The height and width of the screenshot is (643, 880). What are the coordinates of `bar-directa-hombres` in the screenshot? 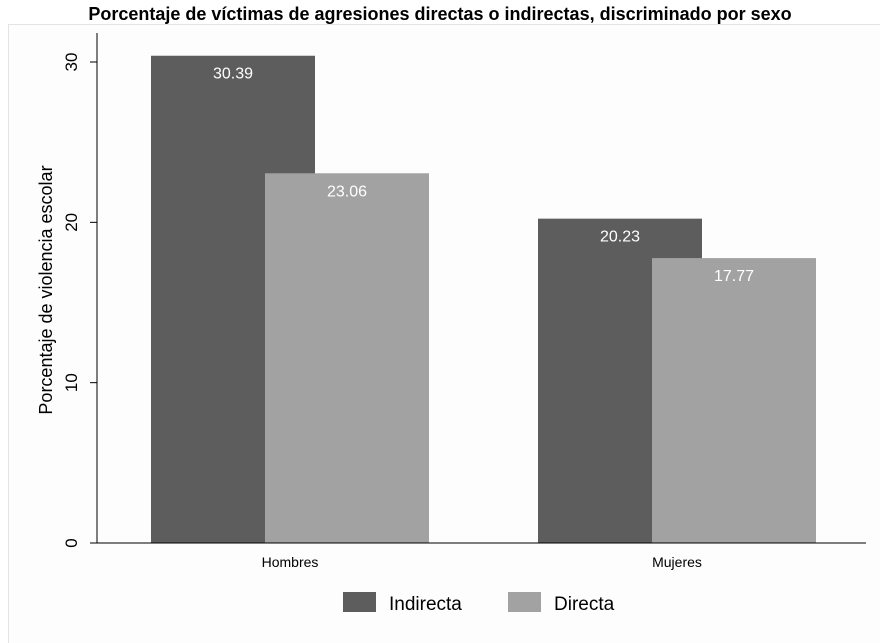 It's located at (347, 358).